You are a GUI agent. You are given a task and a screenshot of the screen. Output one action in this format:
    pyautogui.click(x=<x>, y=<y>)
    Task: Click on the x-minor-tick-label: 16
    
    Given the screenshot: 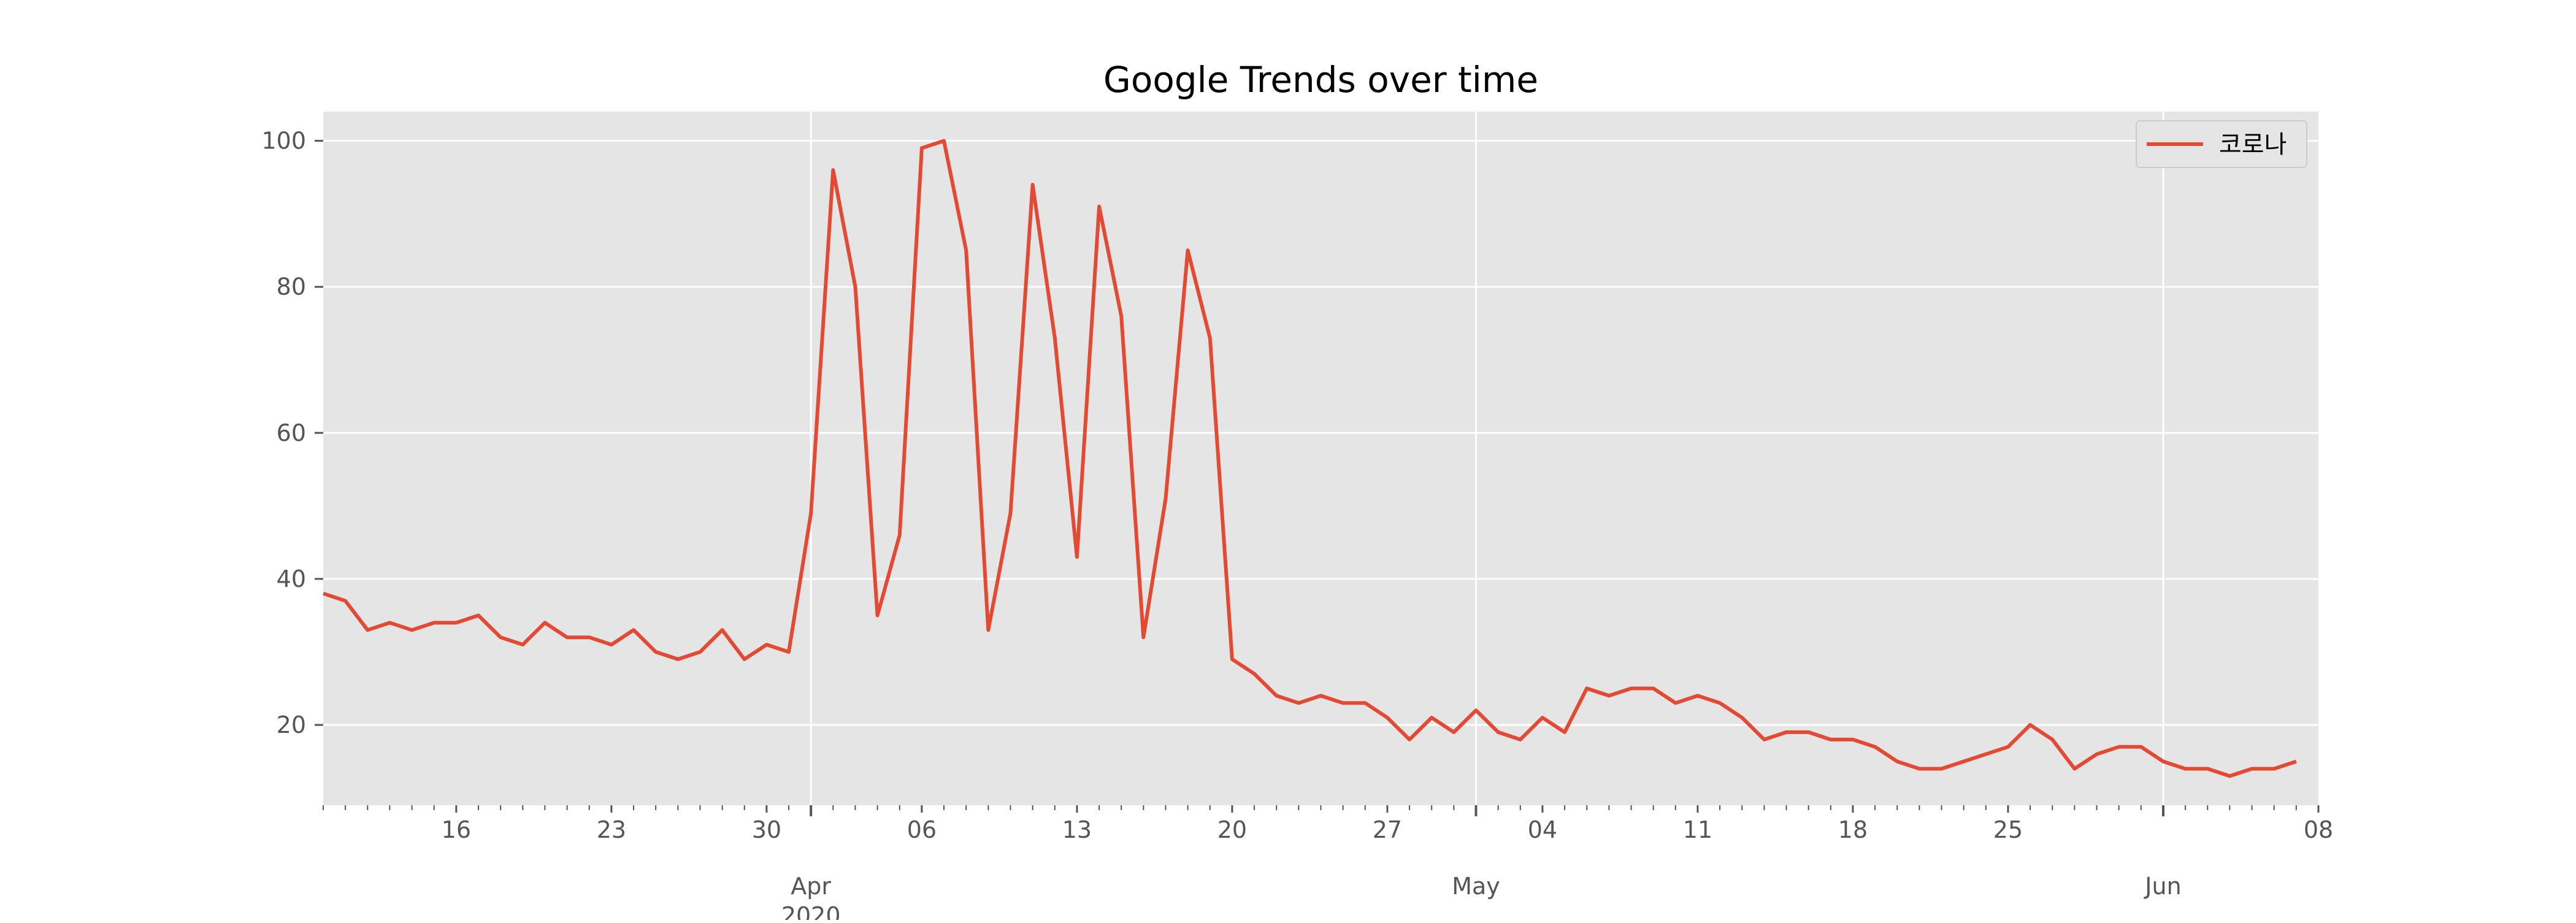 What is the action you would take?
    pyautogui.click(x=456, y=829)
    